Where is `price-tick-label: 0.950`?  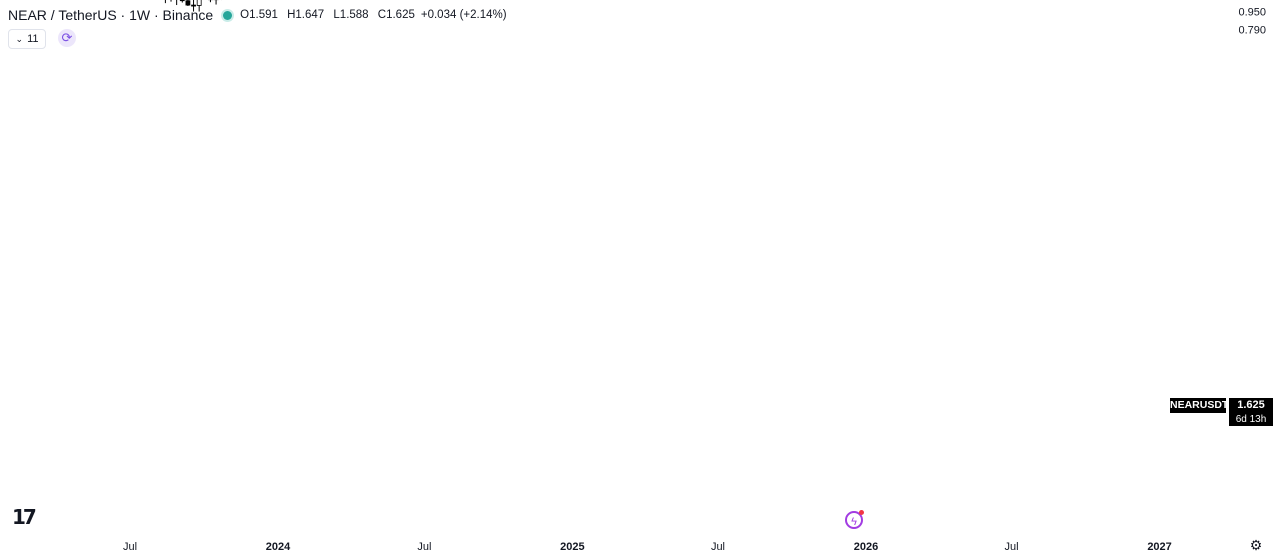 price-tick-label: 0.950 is located at coordinates (1252, 13).